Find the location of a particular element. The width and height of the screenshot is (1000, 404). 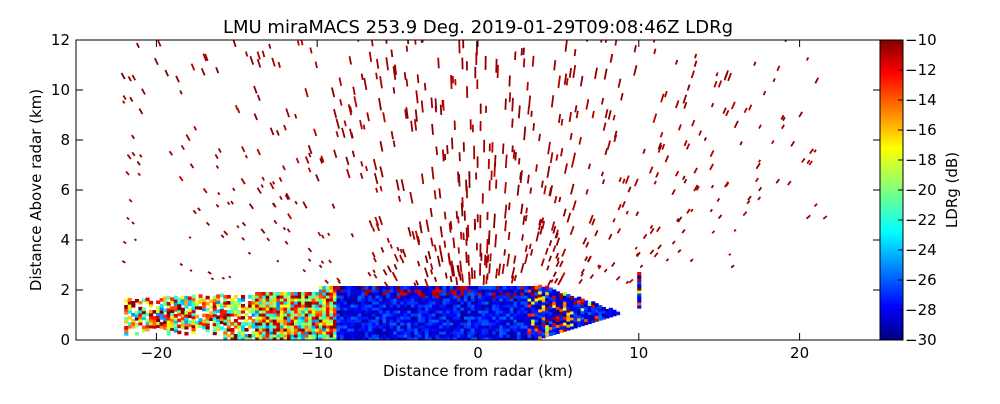

x-tick-label: 10 is located at coordinates (638, 353).